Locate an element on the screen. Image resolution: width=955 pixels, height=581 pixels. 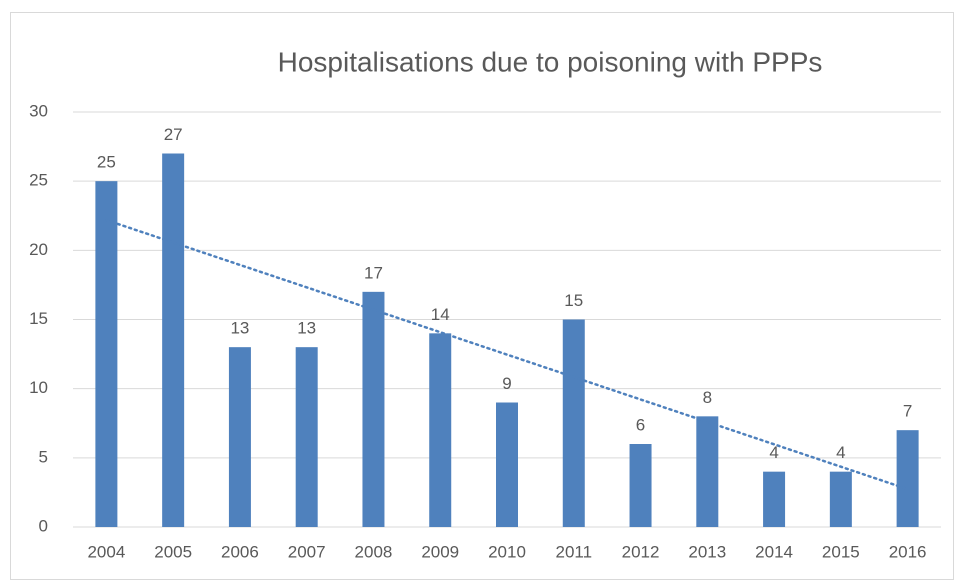
x-tick-label: 2011 is located at coordinates (573, 551).